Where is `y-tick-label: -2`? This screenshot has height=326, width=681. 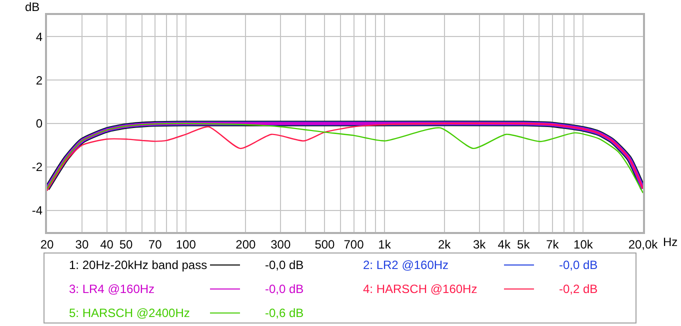 y-tick-label: -2 is located at coordinates (37, 167).